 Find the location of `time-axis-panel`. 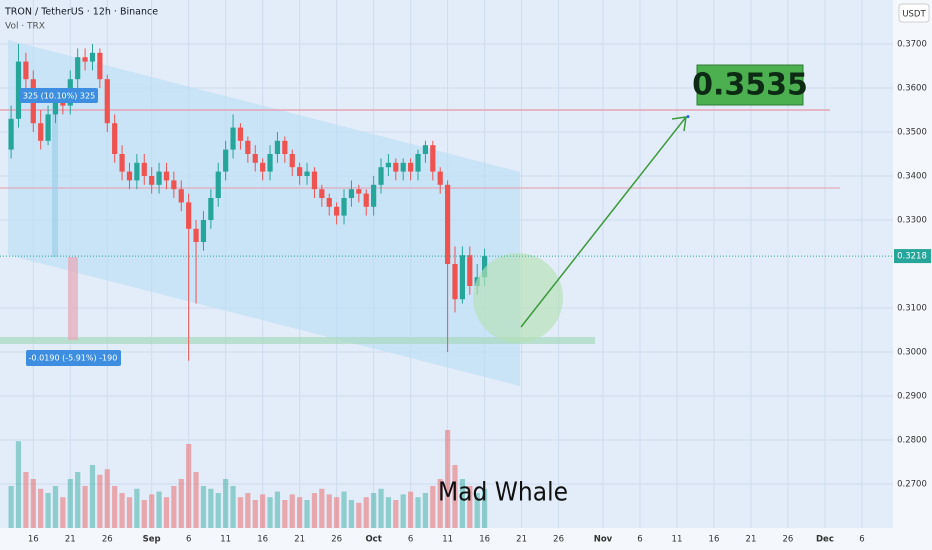

time-axis-panel is located at coordinates (446, 539).